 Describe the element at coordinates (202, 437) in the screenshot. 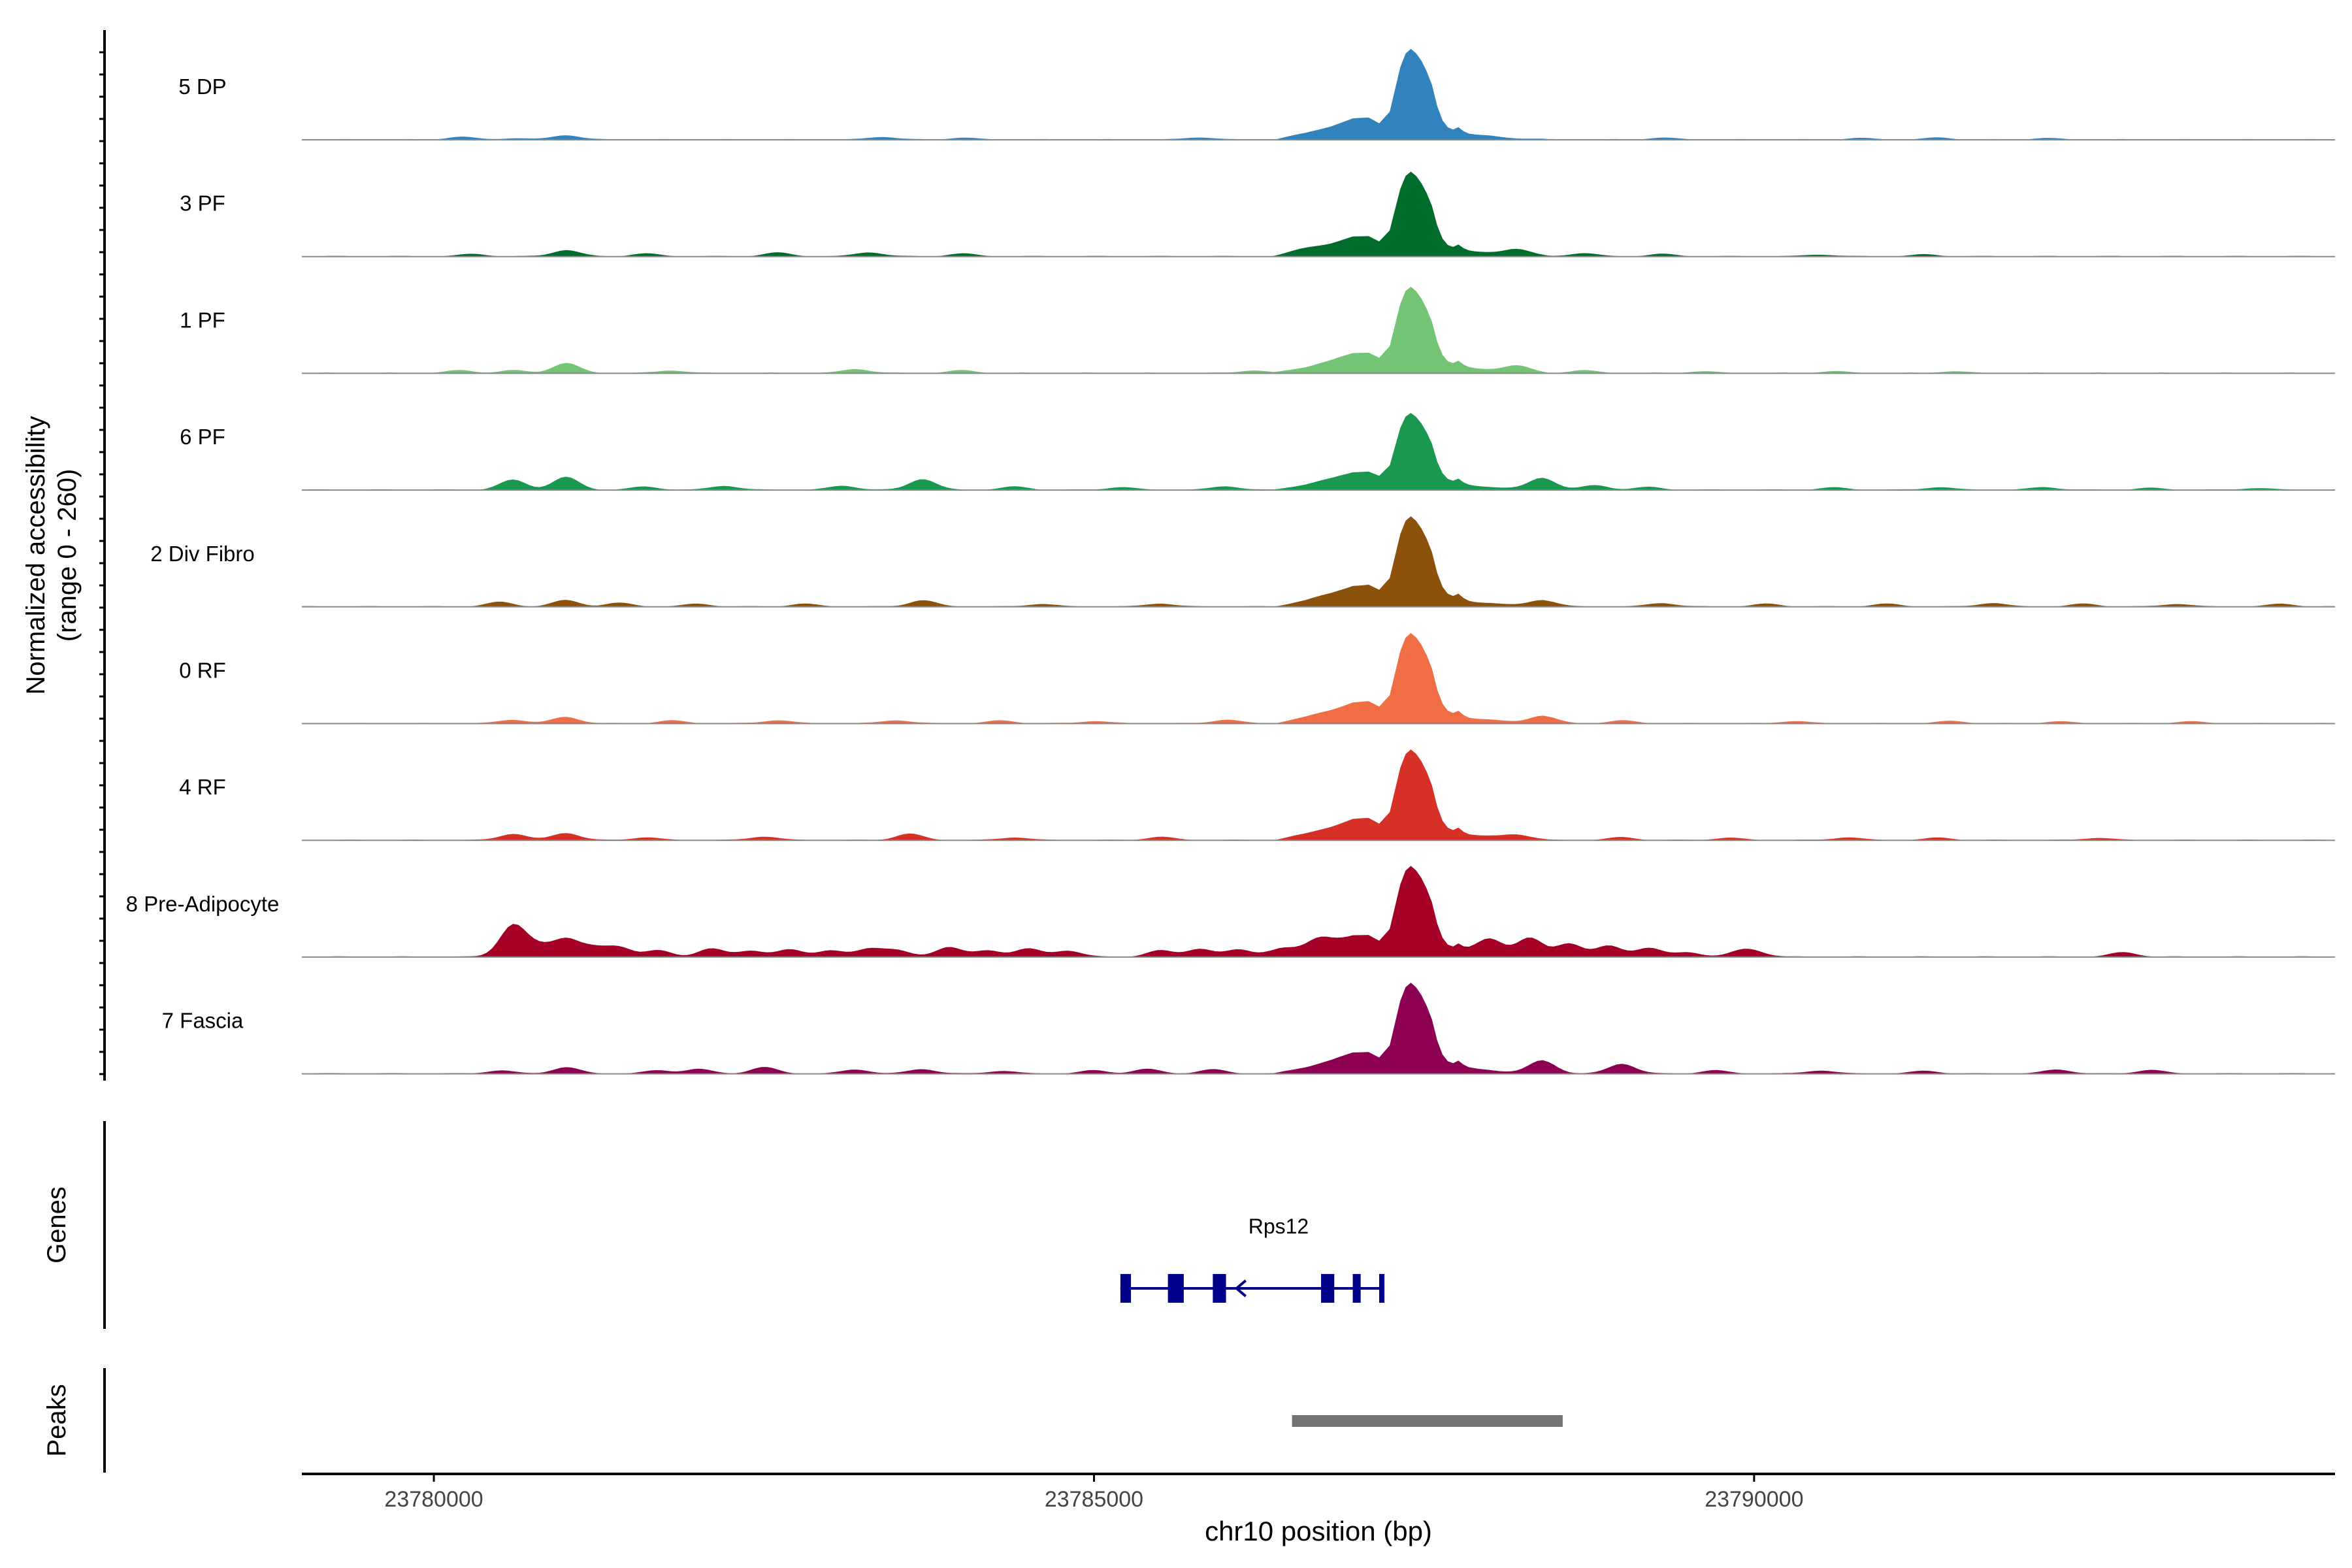

I see `track-label: 6 PF` at that location.